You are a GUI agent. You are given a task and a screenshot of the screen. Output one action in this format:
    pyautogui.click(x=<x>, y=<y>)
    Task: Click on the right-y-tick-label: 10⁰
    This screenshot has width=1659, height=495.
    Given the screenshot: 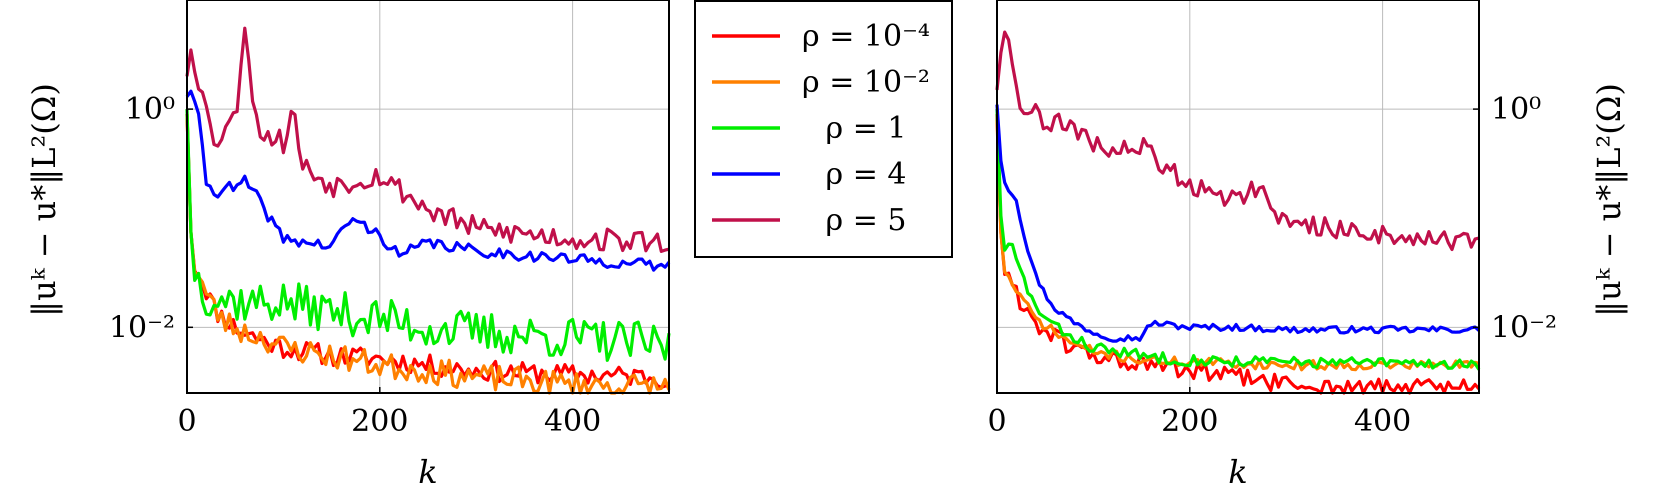 What is the action you would take?
    pyautogui.click(x=1516, y=109)
    